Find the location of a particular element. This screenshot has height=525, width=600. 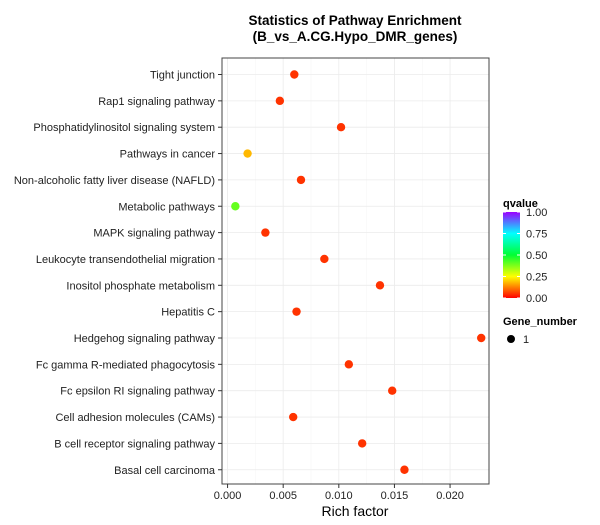

x-tick-label: 0.020 is located at coordinates (450, 496).